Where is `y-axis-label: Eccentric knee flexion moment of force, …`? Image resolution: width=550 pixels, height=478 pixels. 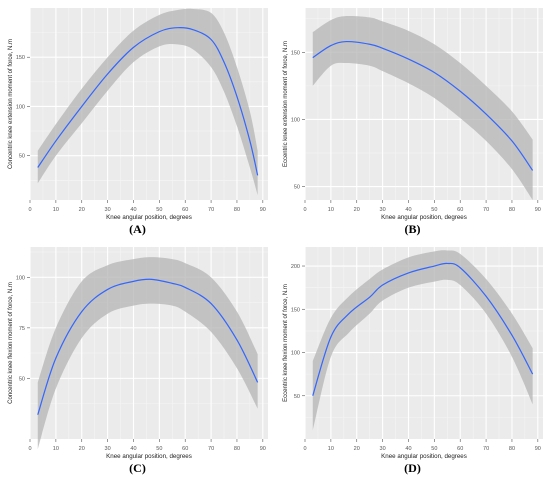 y-axis-label: Eccentric knee flexion moment of force, … is located at coordinates (286, 343).